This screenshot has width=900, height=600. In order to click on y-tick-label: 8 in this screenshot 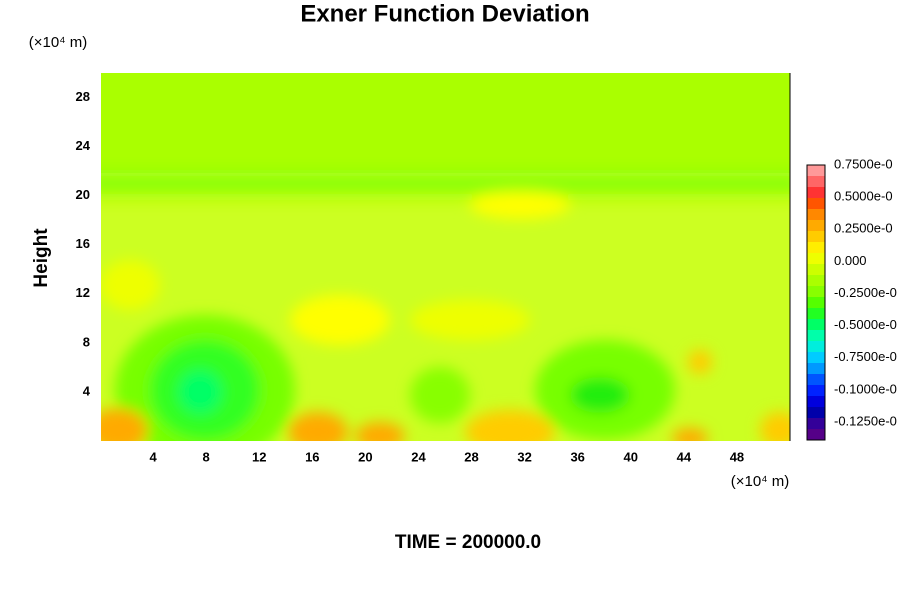, I will do `click(86, 341)`.